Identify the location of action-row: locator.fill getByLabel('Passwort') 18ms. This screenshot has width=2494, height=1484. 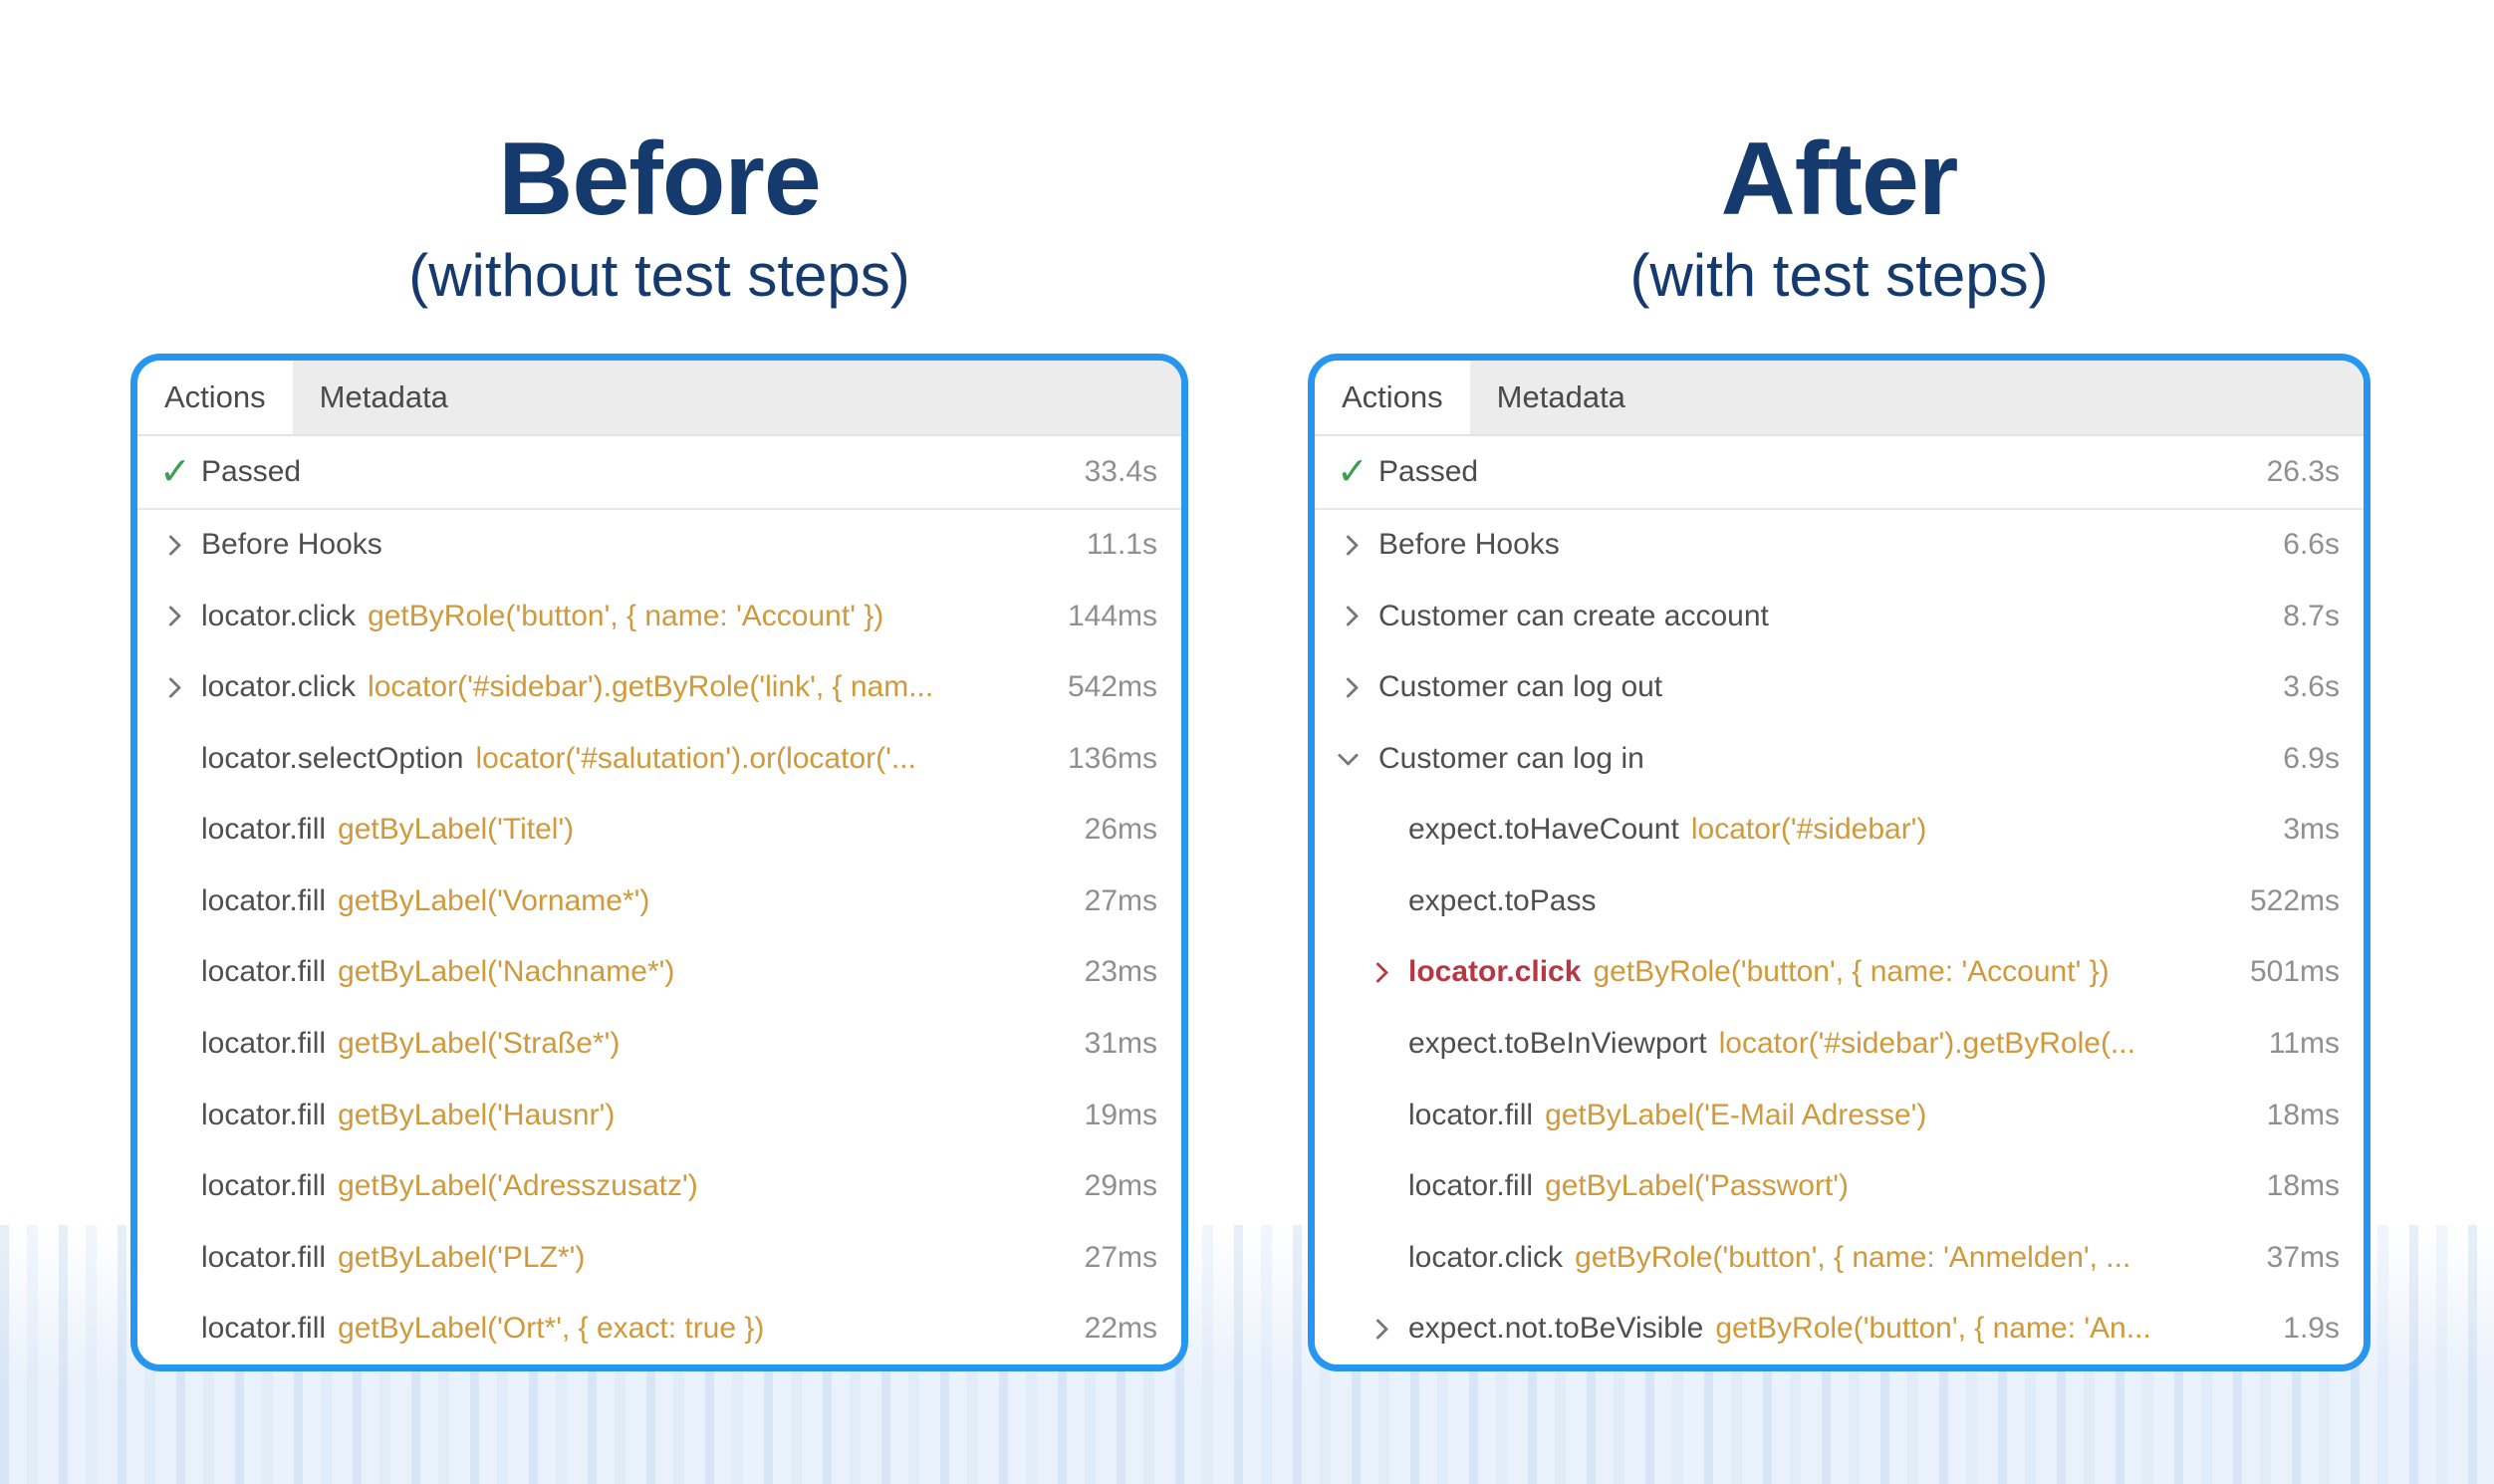
(1839, 1186).